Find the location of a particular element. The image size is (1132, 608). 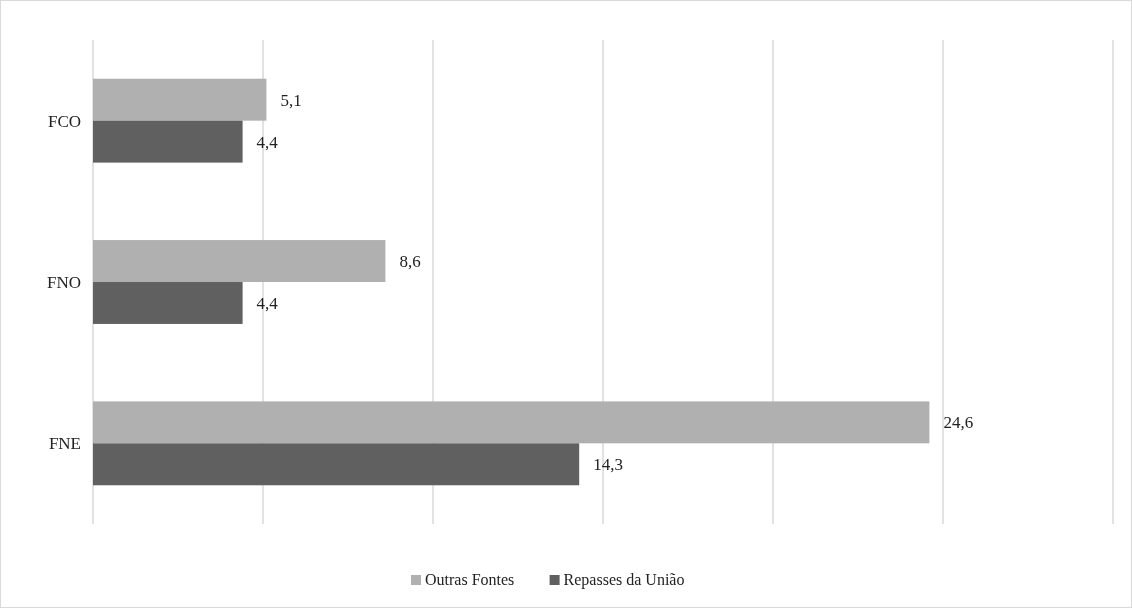

data-label: 24,6 is located at coordinates (958, 423).